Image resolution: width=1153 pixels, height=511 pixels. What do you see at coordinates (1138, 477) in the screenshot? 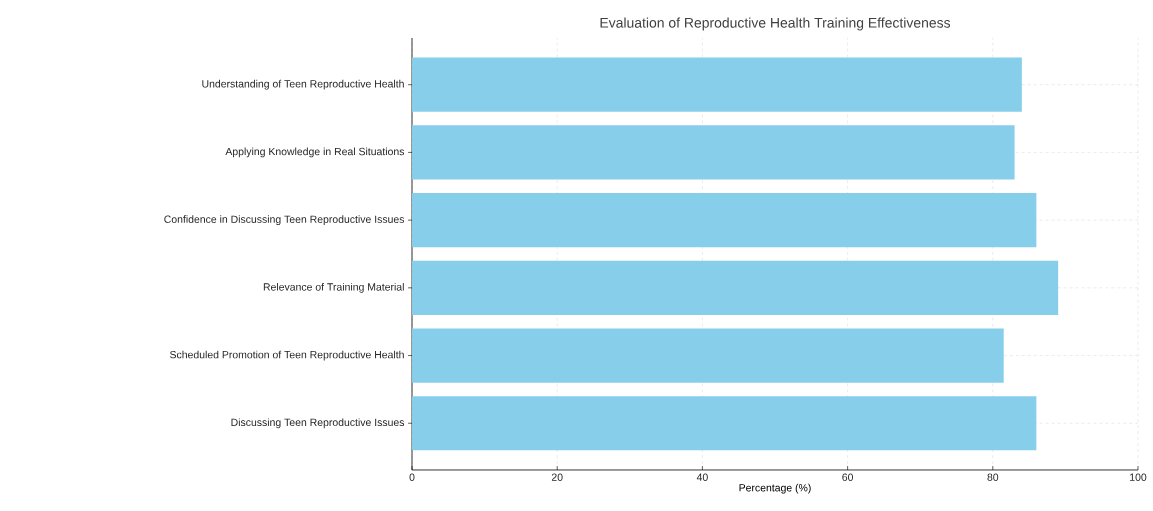
I see `x-tick-label: 100` at bounding box center [1138, 477].